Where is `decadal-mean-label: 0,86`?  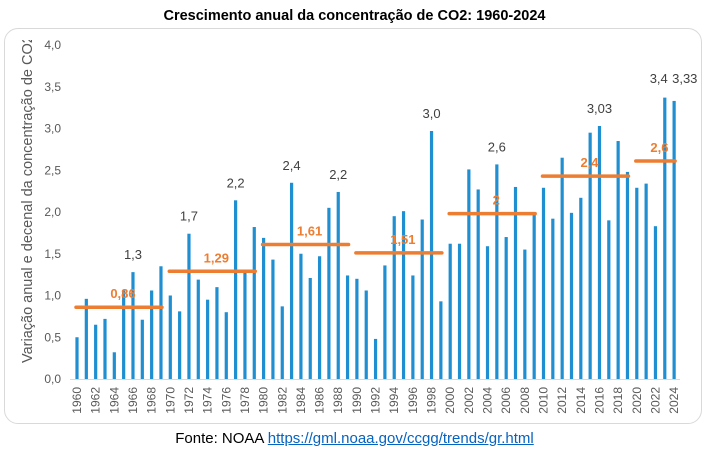
decadal-mean-label: 0,86 is located at coordinates (122, 293).